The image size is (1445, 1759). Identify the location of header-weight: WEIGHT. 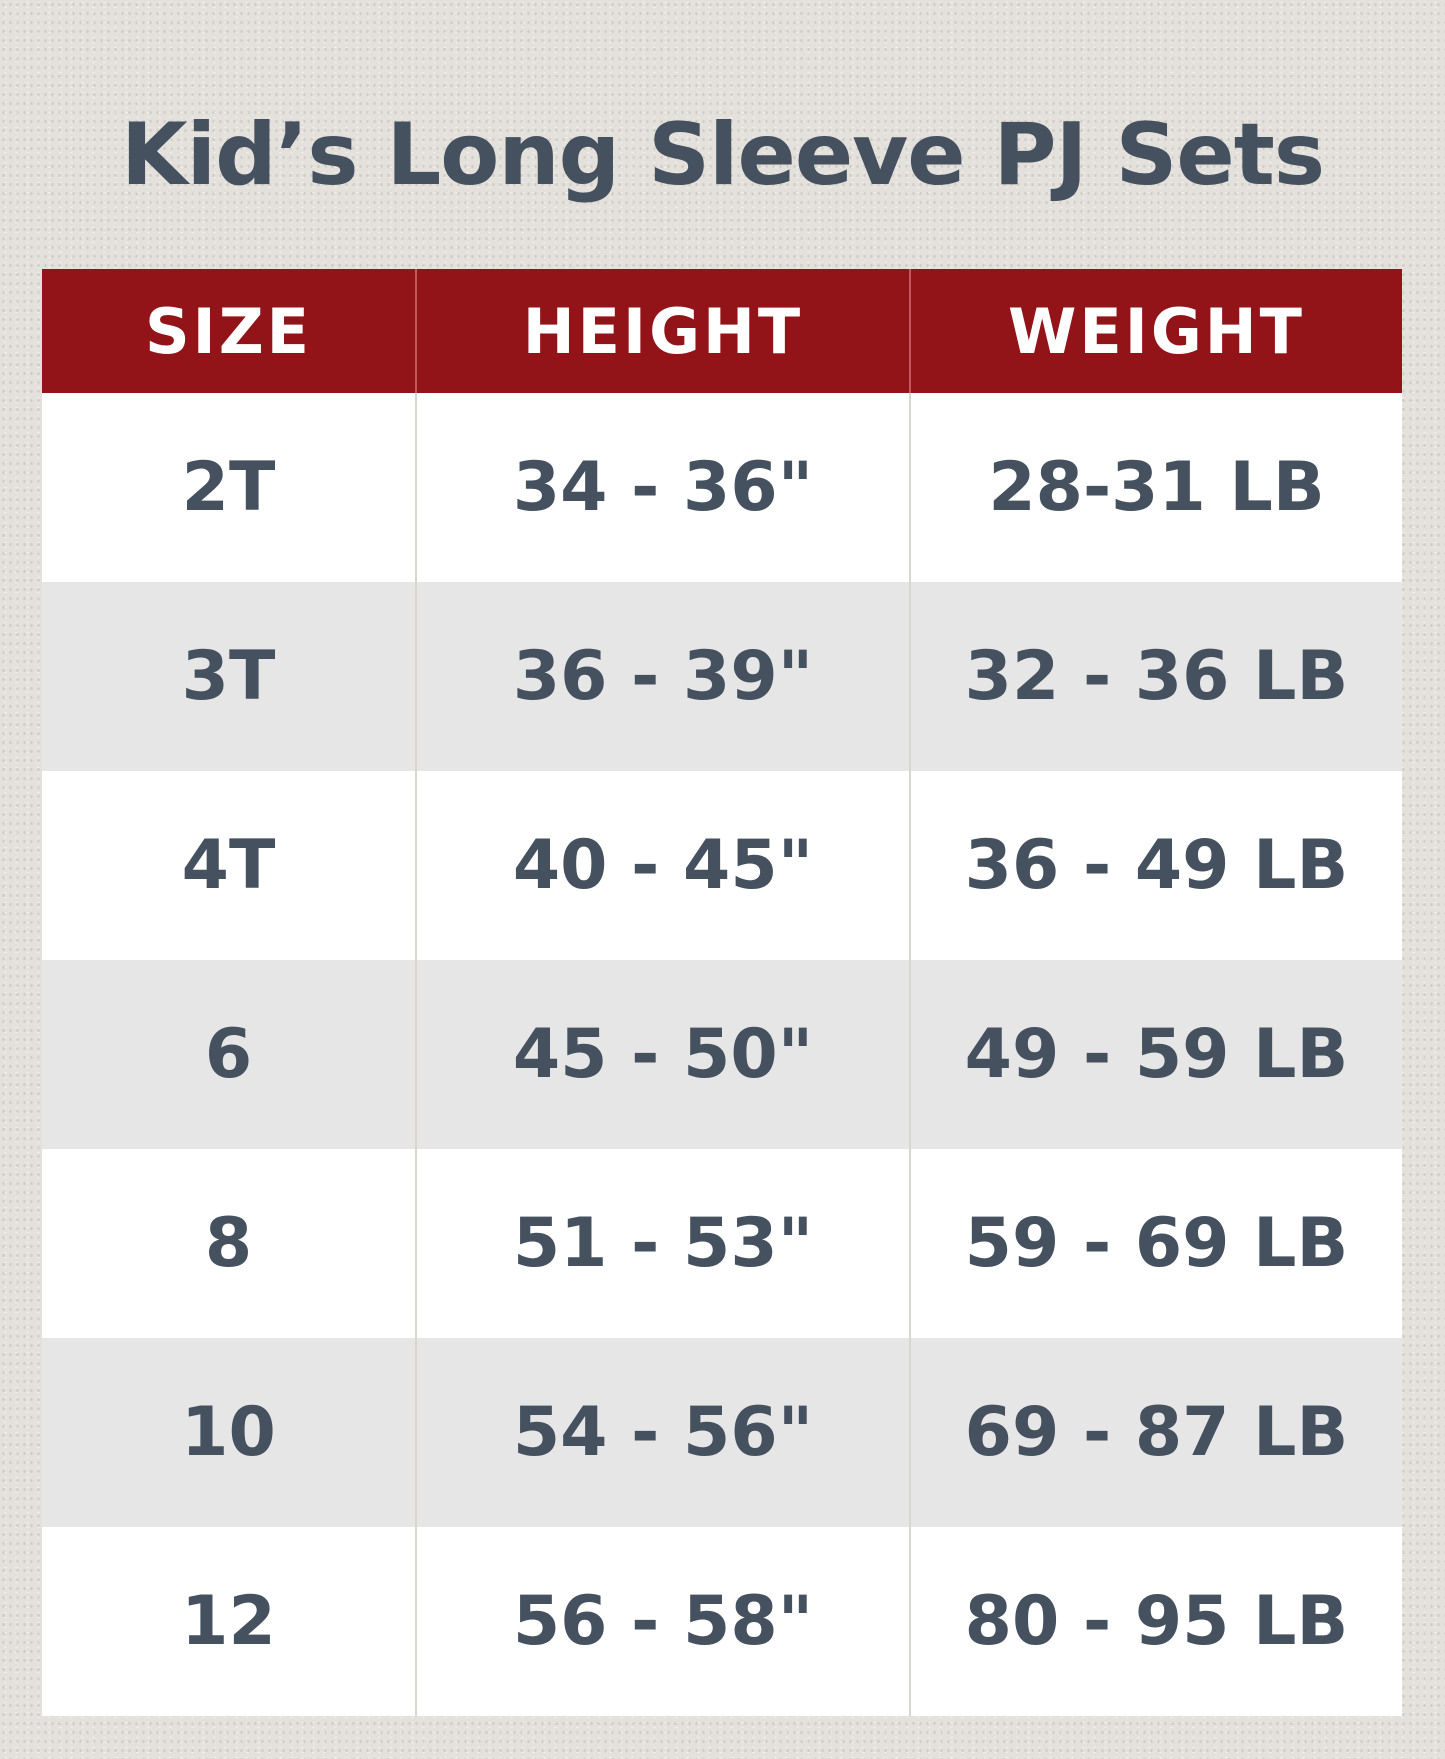
(1156, 331).